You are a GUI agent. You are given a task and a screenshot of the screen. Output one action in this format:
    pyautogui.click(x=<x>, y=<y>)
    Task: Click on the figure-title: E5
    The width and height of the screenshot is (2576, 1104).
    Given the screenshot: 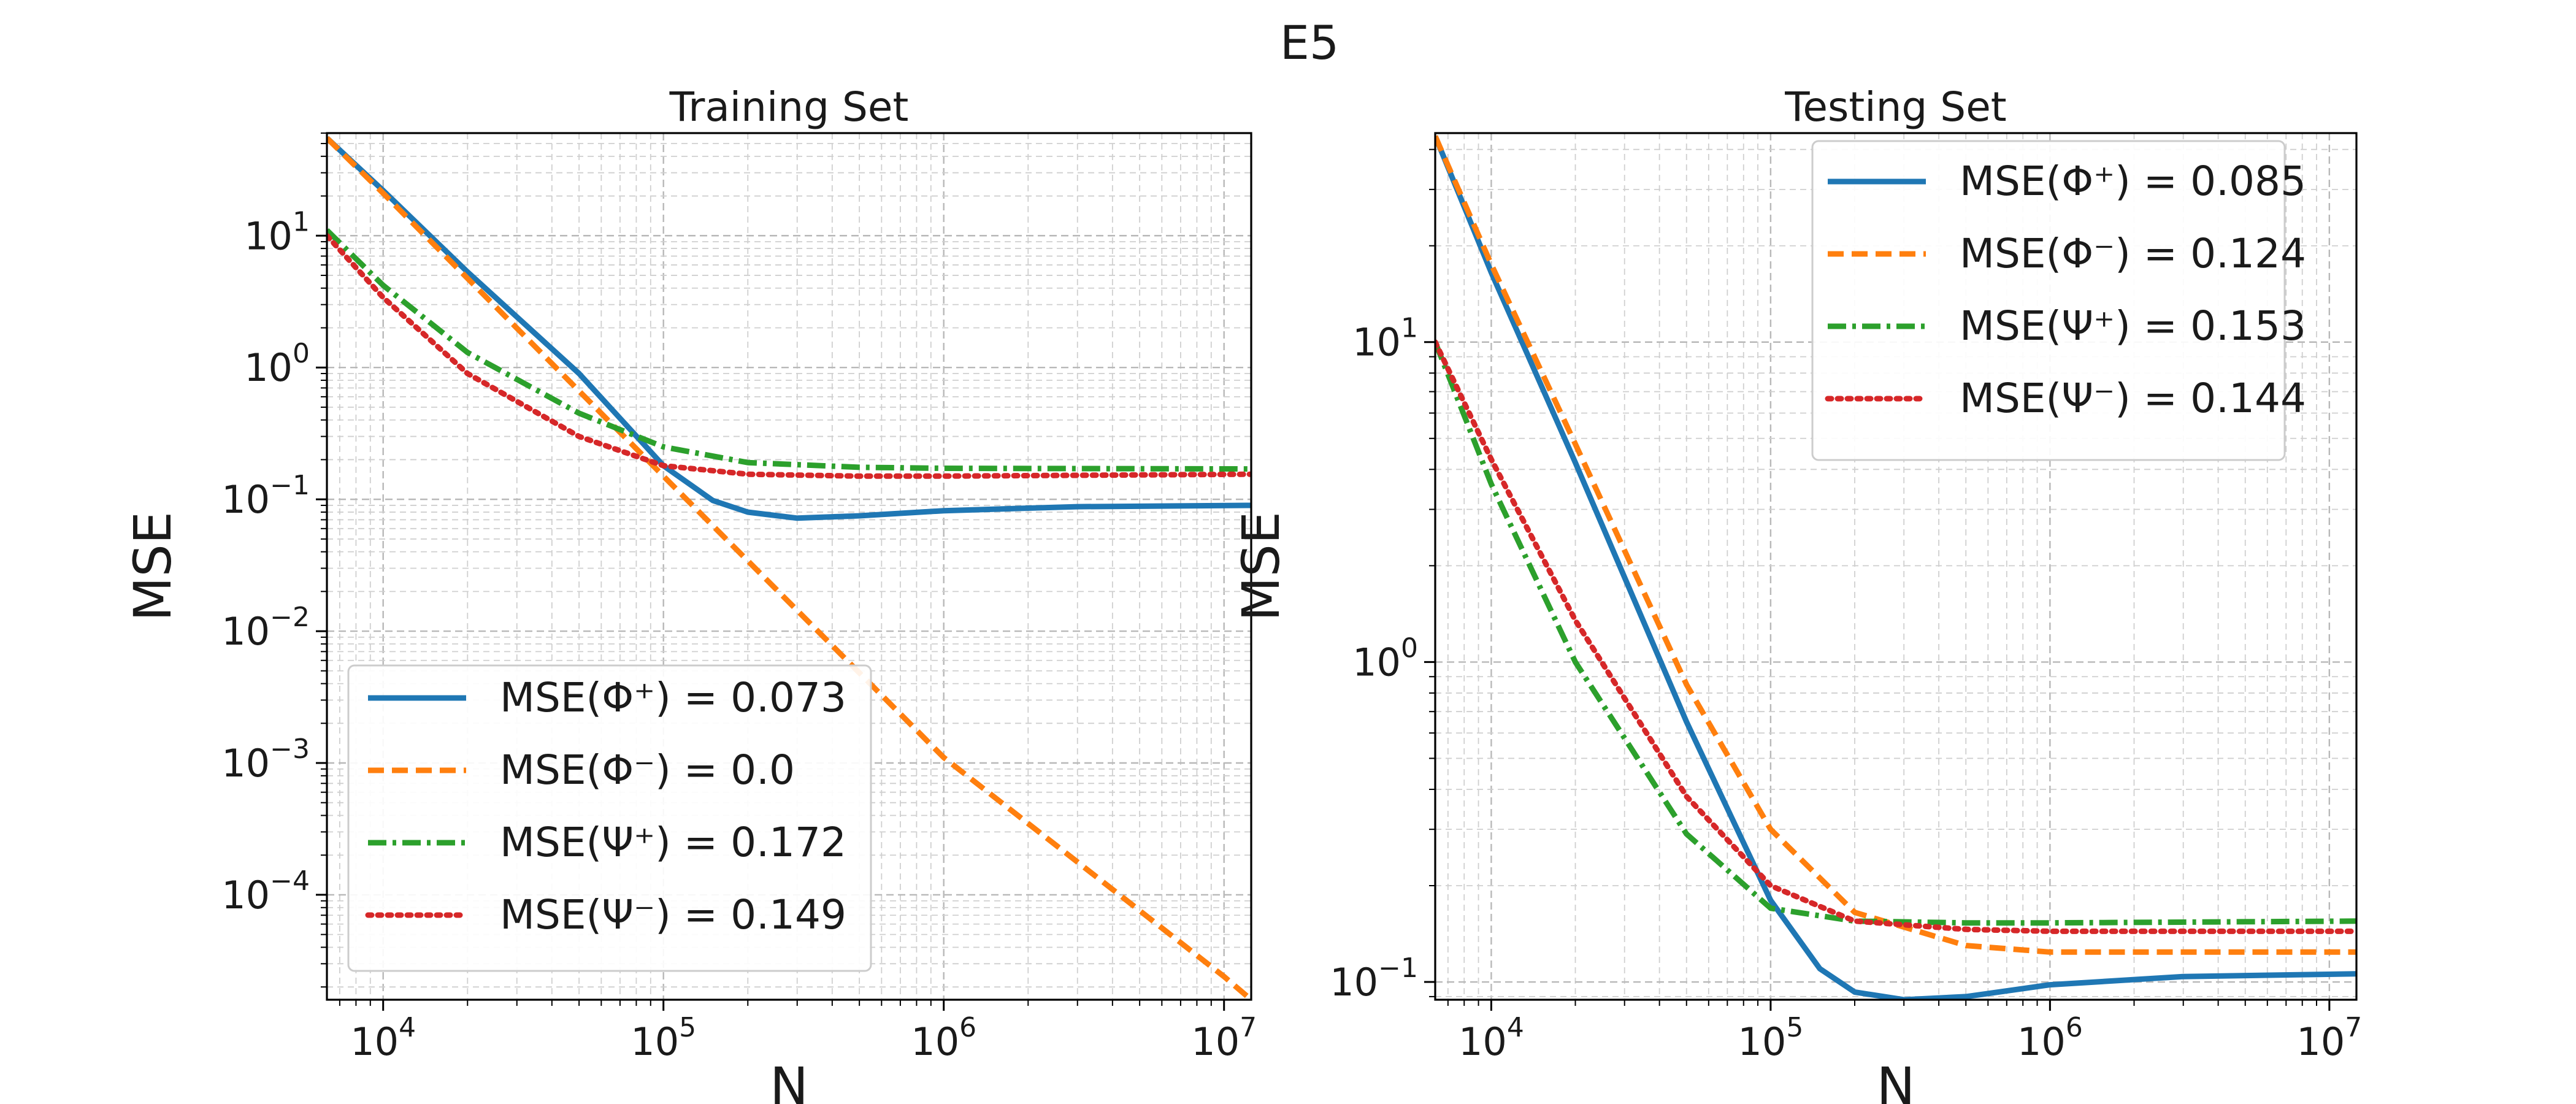 What is the action you would take?
    pyautogui.click(x=1309, y=42)
    